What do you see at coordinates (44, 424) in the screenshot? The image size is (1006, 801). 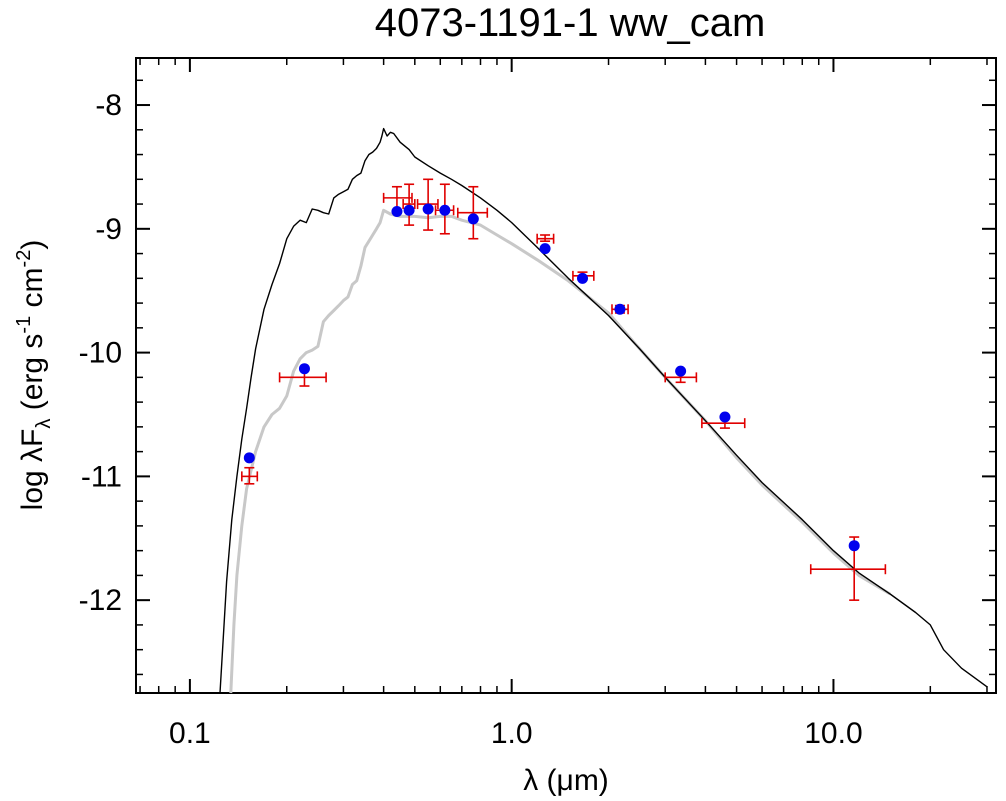 I see `y-axis-label-sub: λ` at bounding box center [44, 424].